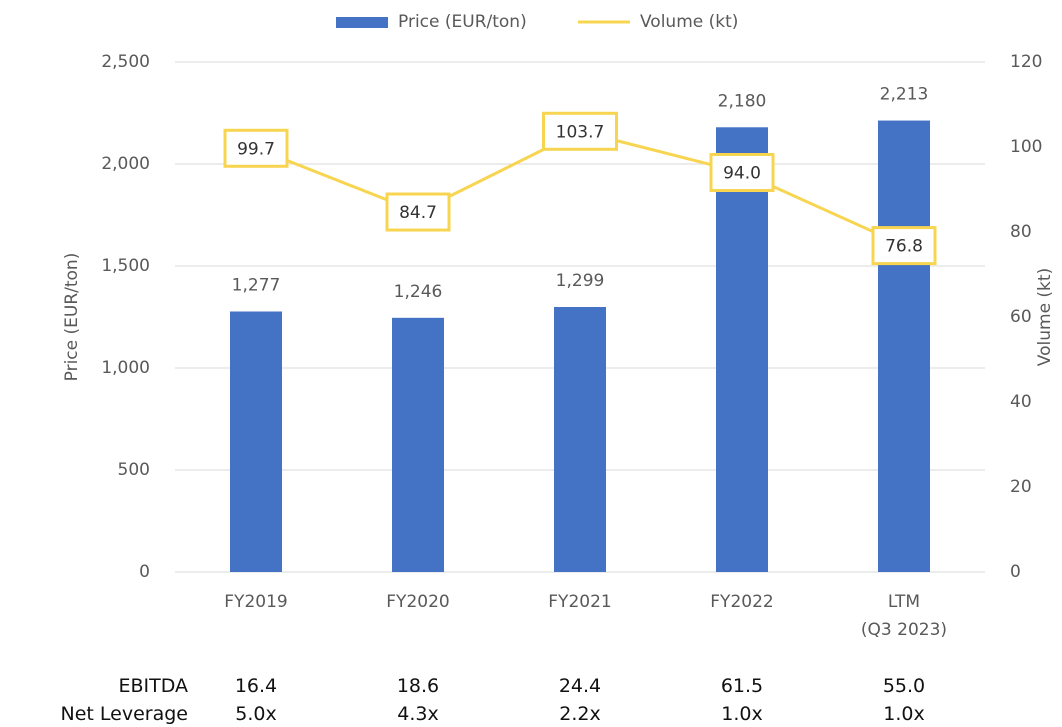 This screenshot has height=727, width=1062. What do you see at coordinates (134, 470) in the screenshot?
I see `y-tick-label: 500` at bounding box center [134, 470].